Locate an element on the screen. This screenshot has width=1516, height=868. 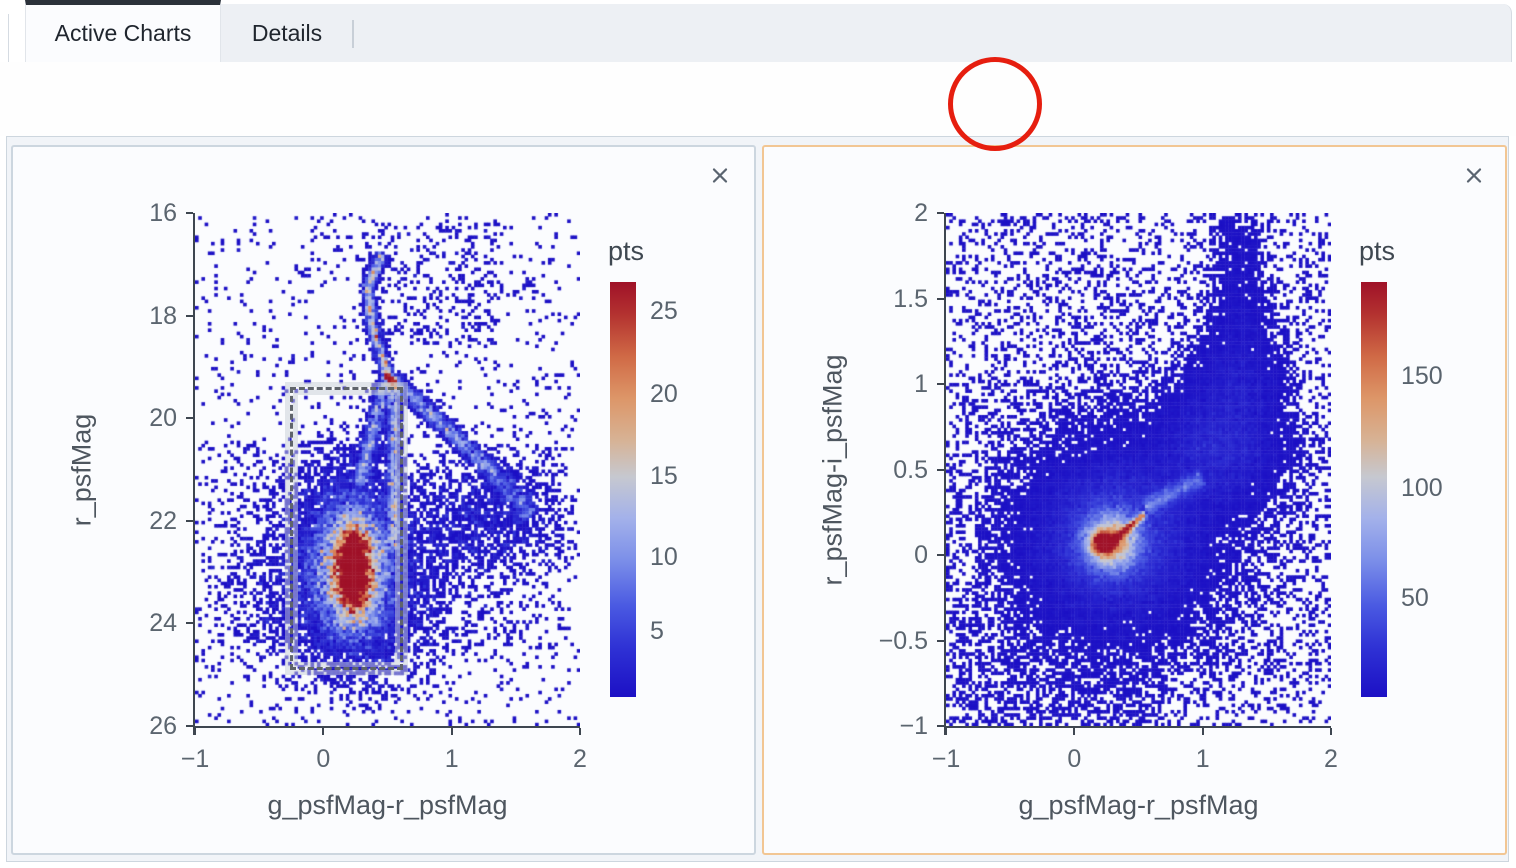
y-axis-tick-label: 2 is located at coordinates (921, 213).